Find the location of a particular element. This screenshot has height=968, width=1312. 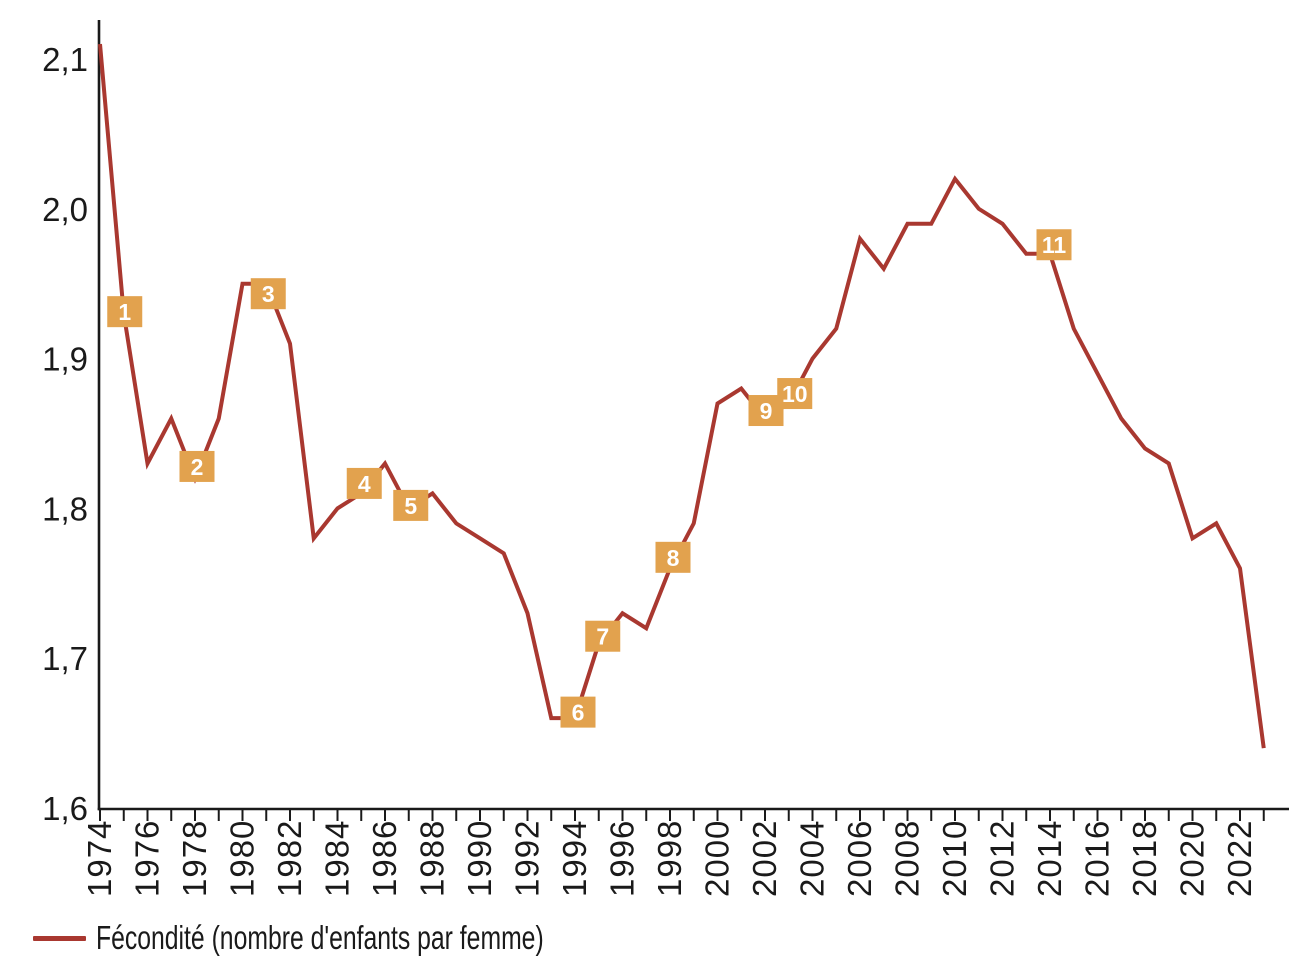

annotation-marker-label-4: 4 is located at coordinates (364, 484).